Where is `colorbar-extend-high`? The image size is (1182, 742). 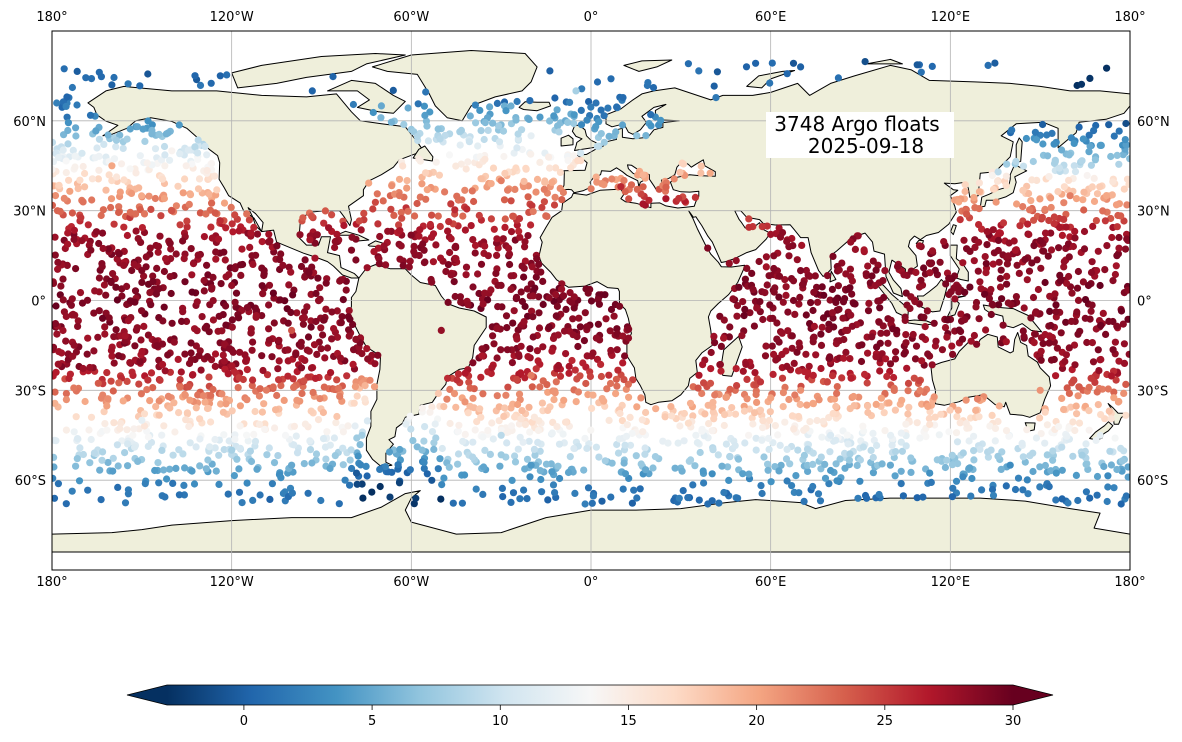 colorbar-extend-high is located at coordinates (1033, 695).